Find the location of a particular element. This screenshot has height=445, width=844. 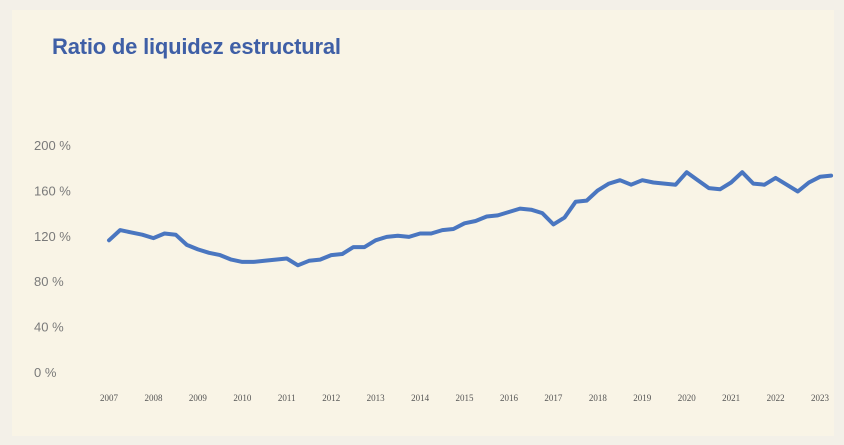

x-tick-label: 2021 is located at coordinates (731, 398).